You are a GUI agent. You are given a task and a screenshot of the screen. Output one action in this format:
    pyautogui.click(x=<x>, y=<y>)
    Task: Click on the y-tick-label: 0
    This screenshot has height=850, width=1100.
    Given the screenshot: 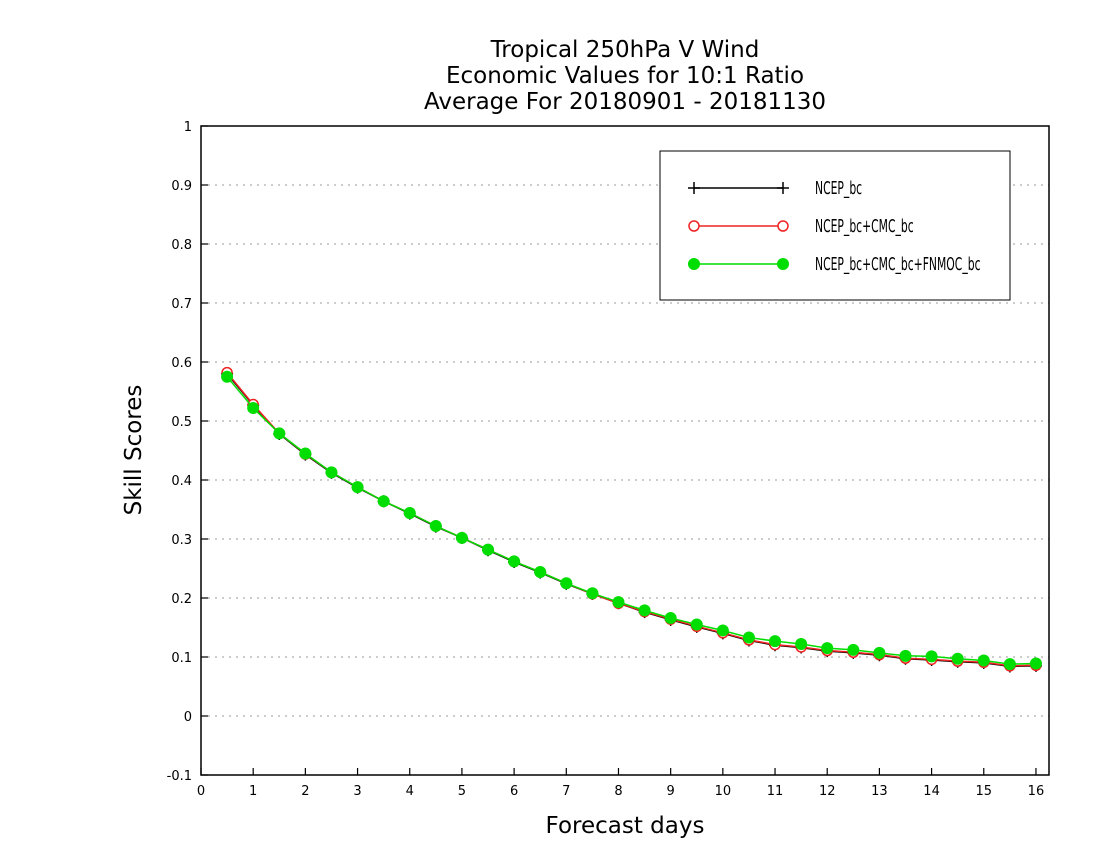 What is the action you would take?
    pyautogui.click(x=188, y=717)
    